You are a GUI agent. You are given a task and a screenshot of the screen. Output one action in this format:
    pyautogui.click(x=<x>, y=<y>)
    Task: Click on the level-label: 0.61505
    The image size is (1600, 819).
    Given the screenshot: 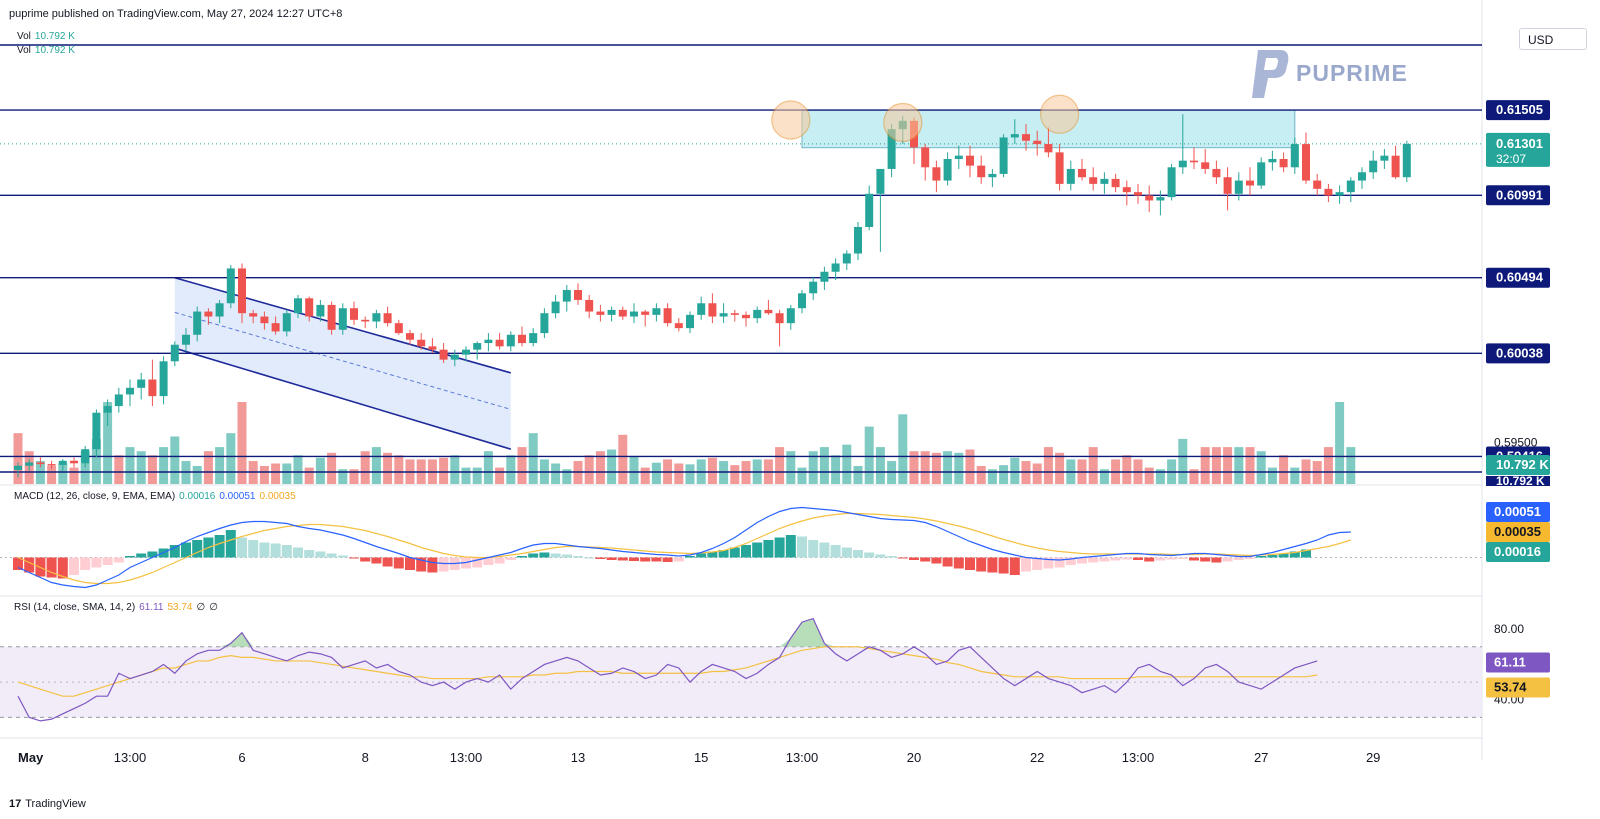 What is the action you would take?
    pyautogui.click(x=1519, y=109)
    